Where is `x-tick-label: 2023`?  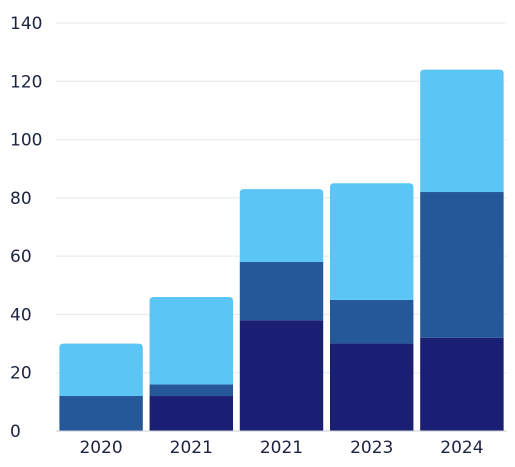
x-tick-label: 2023 is located at coordinates (371, 448).